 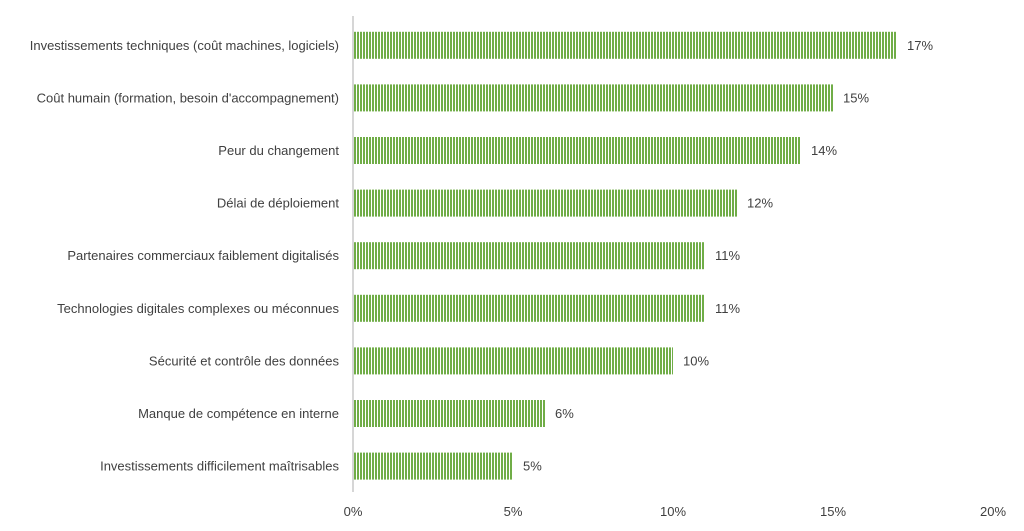 I want to click on data-label: 17%, so click(x=920, y=45).